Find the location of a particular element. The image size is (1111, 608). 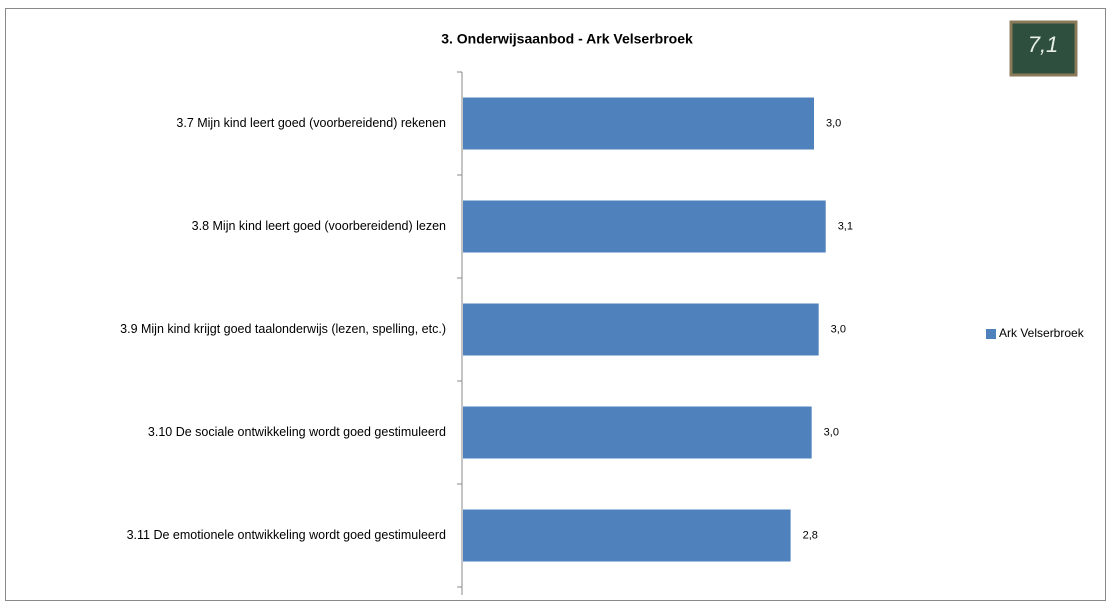

badge-board is located at coordinates (1043, 48).